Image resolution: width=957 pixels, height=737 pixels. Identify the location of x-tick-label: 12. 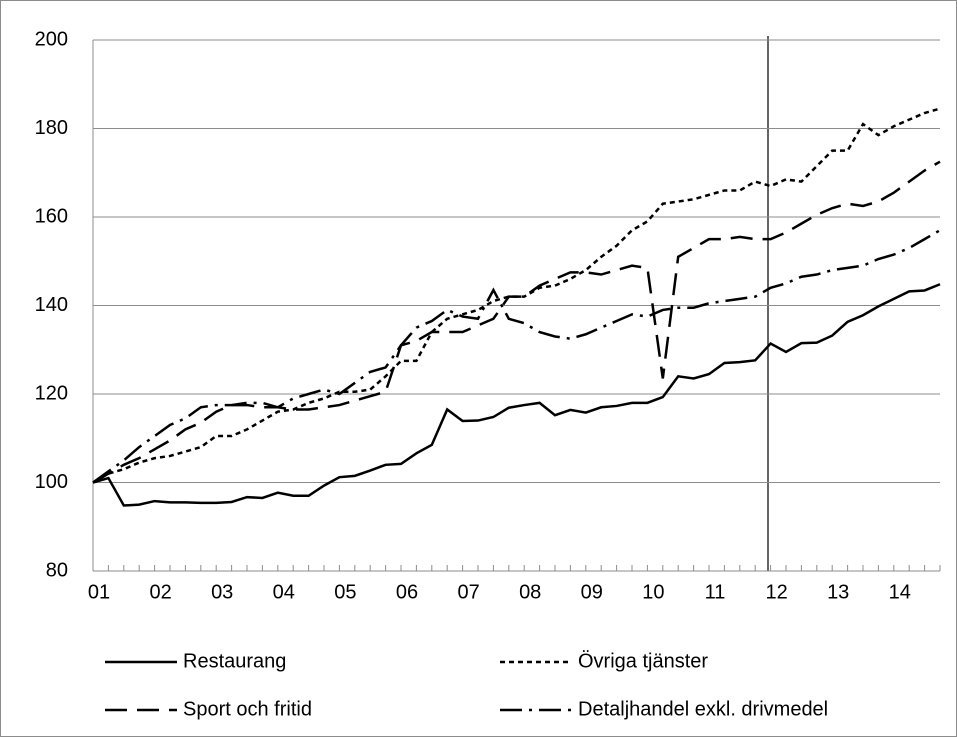
(776, 592).